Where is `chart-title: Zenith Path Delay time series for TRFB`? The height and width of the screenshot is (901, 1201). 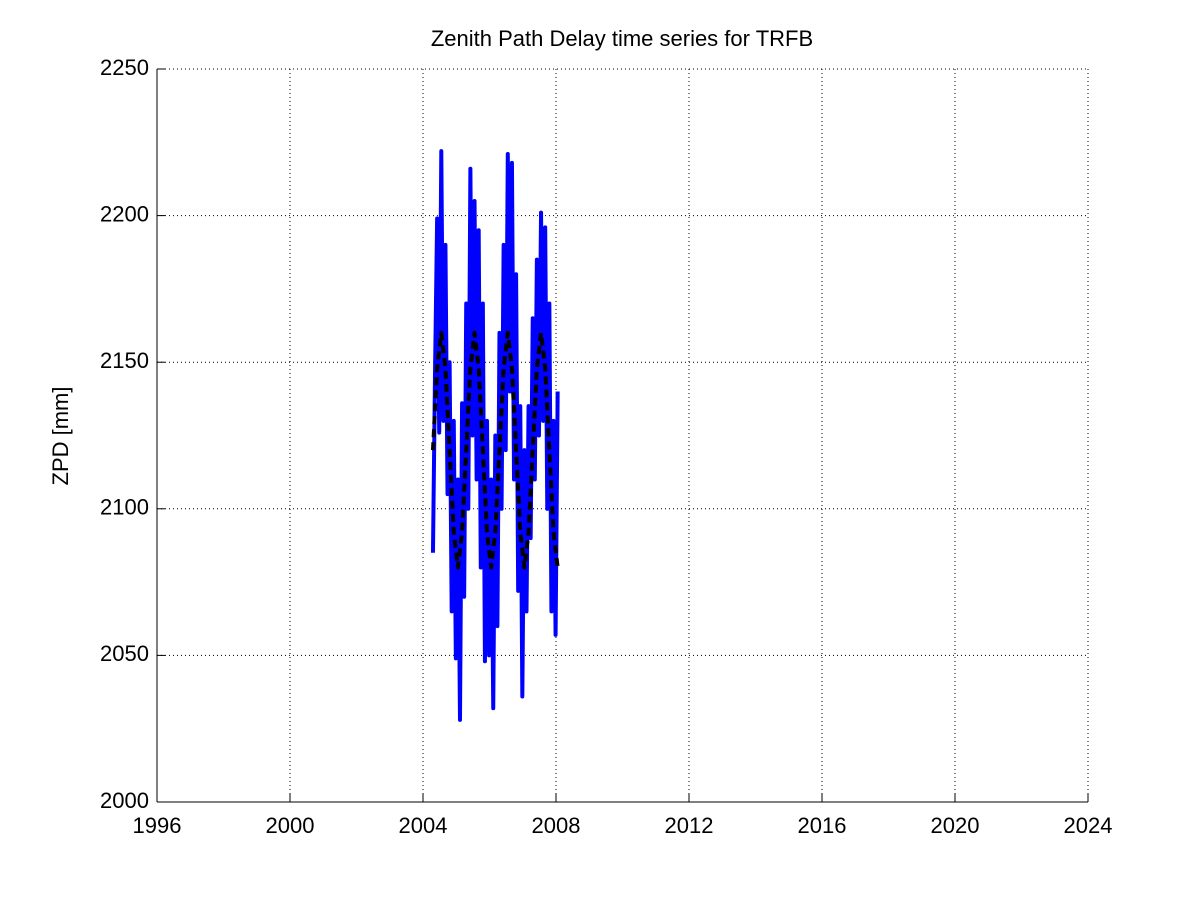
chart-title: Zenith Path Delay time series for TRFB is located at coordinates (622, 38).